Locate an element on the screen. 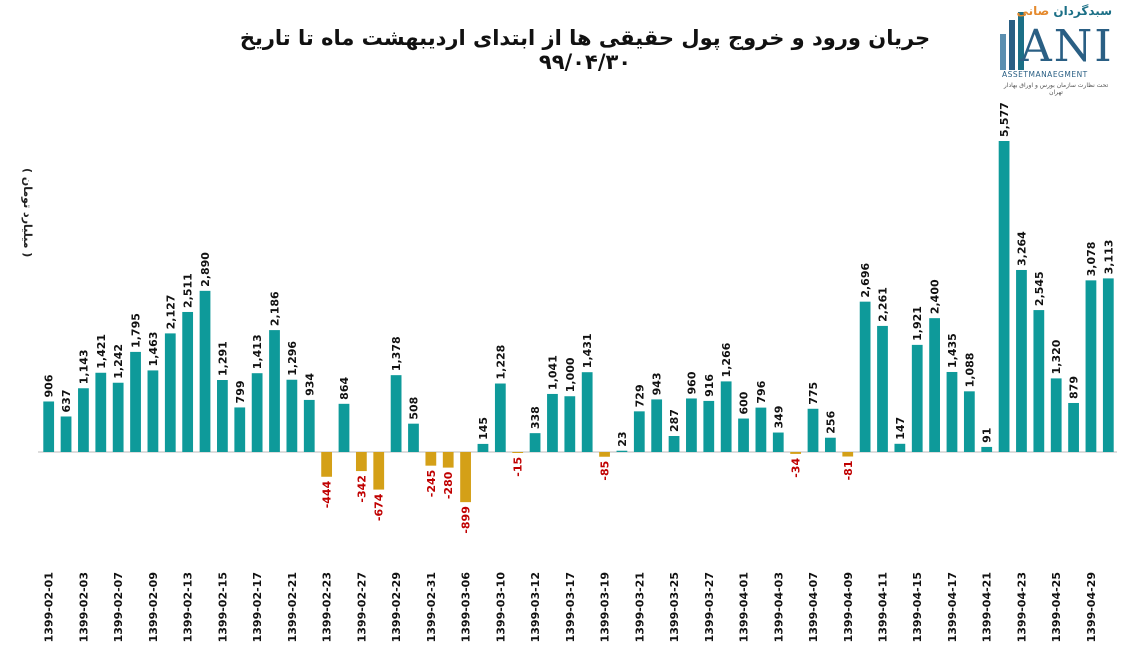  data-label: 796 is located at coordinates (761, 391).